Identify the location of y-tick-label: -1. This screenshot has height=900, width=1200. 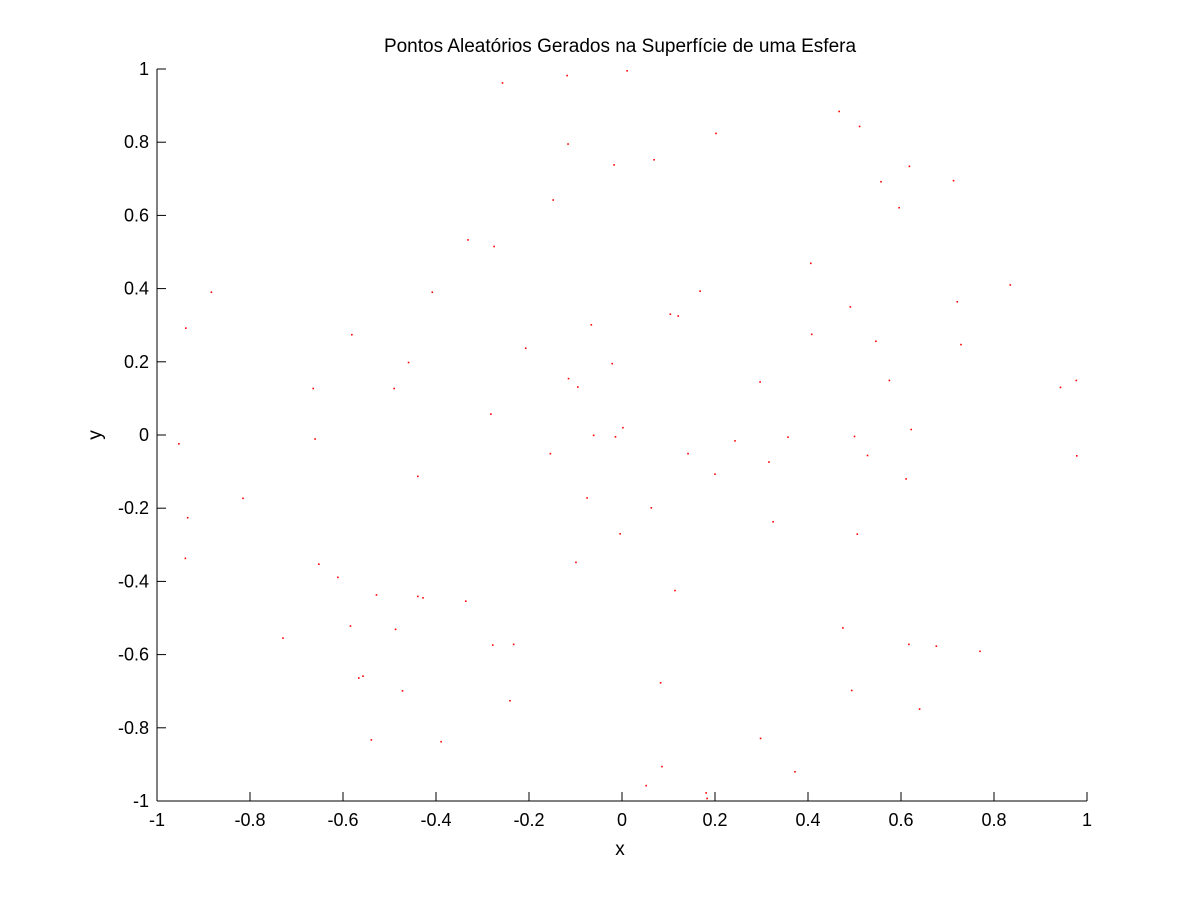
(141, 801).